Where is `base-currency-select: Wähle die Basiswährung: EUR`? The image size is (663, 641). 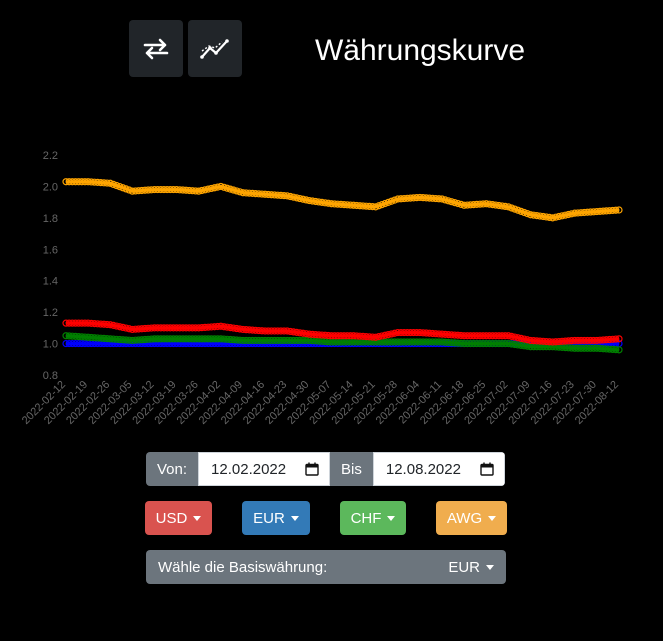
base-currency-select: Wähle die Basiswährung: EUR is located at coordinates (326, 567).